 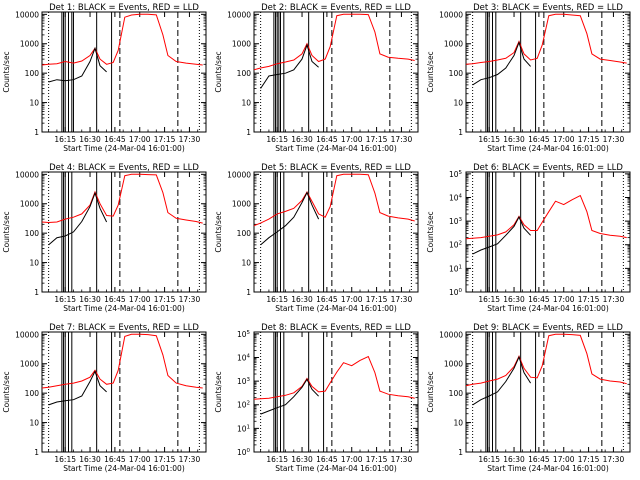 I want to click on det-5-xtick-label: 16:15, so click(x=277, y=299).